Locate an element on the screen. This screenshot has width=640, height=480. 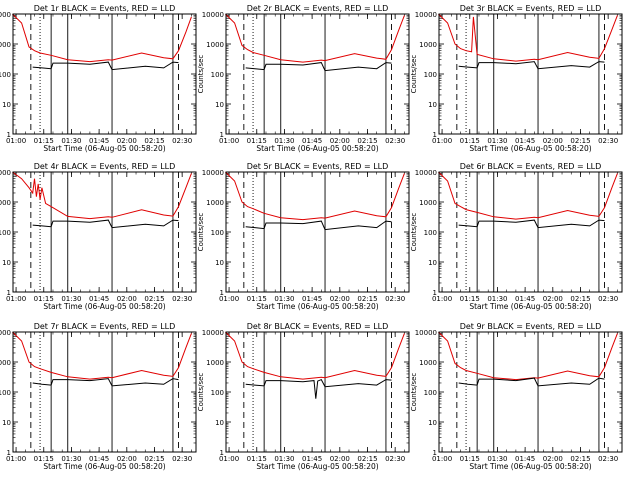
panel-title: Det 7r BLACK = Events, RED = LLD is located at coordinates (105, 326).